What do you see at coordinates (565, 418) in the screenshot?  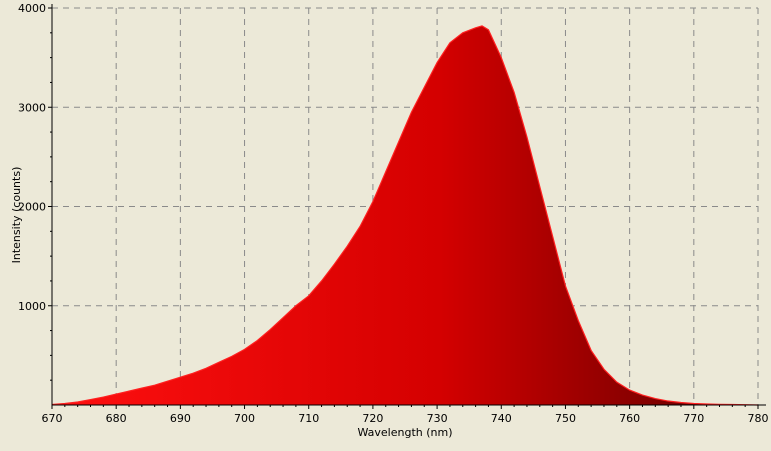 I see `x-tick-label: 750` at bounding box center [565, 418].